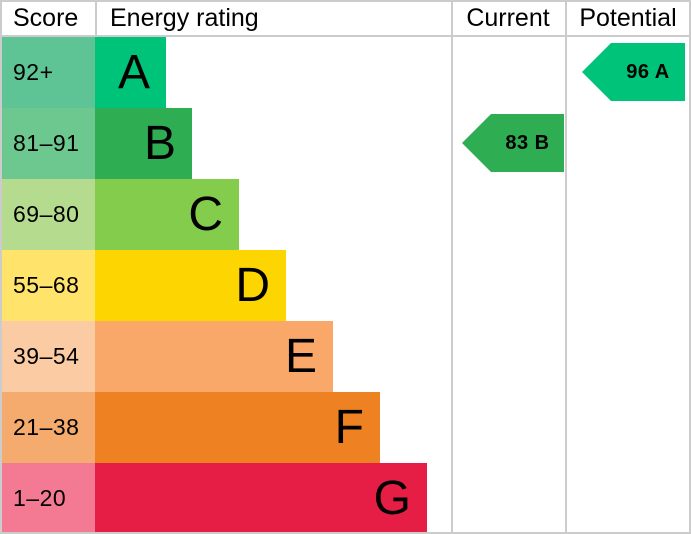  I want to click on column-header-energy-rating-label: Energy rating, so click(184, 17).